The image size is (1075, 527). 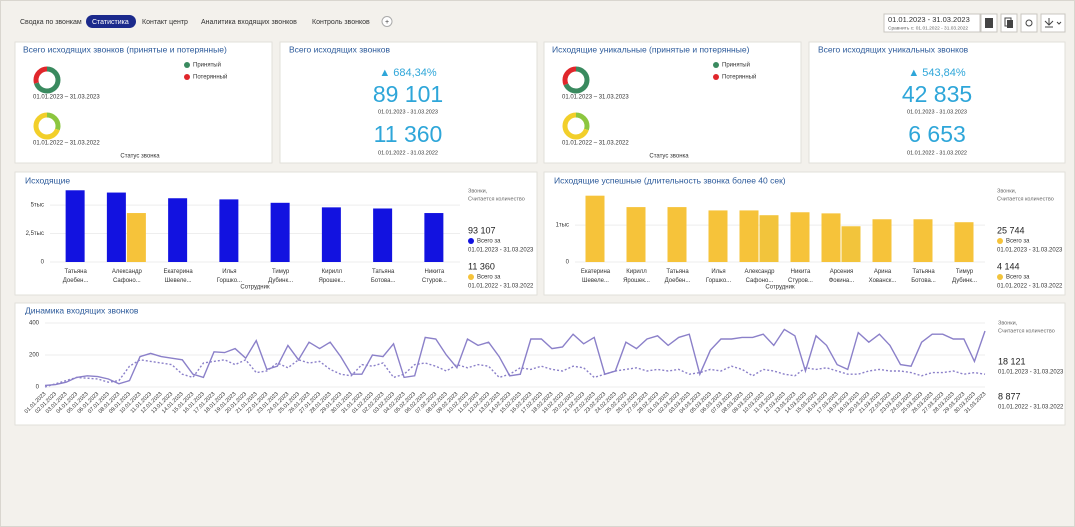 What do you see at coordinates (408, 94) in the screenshot?
I see `kpi-current: 89 101` at bounding box center [408, 94].